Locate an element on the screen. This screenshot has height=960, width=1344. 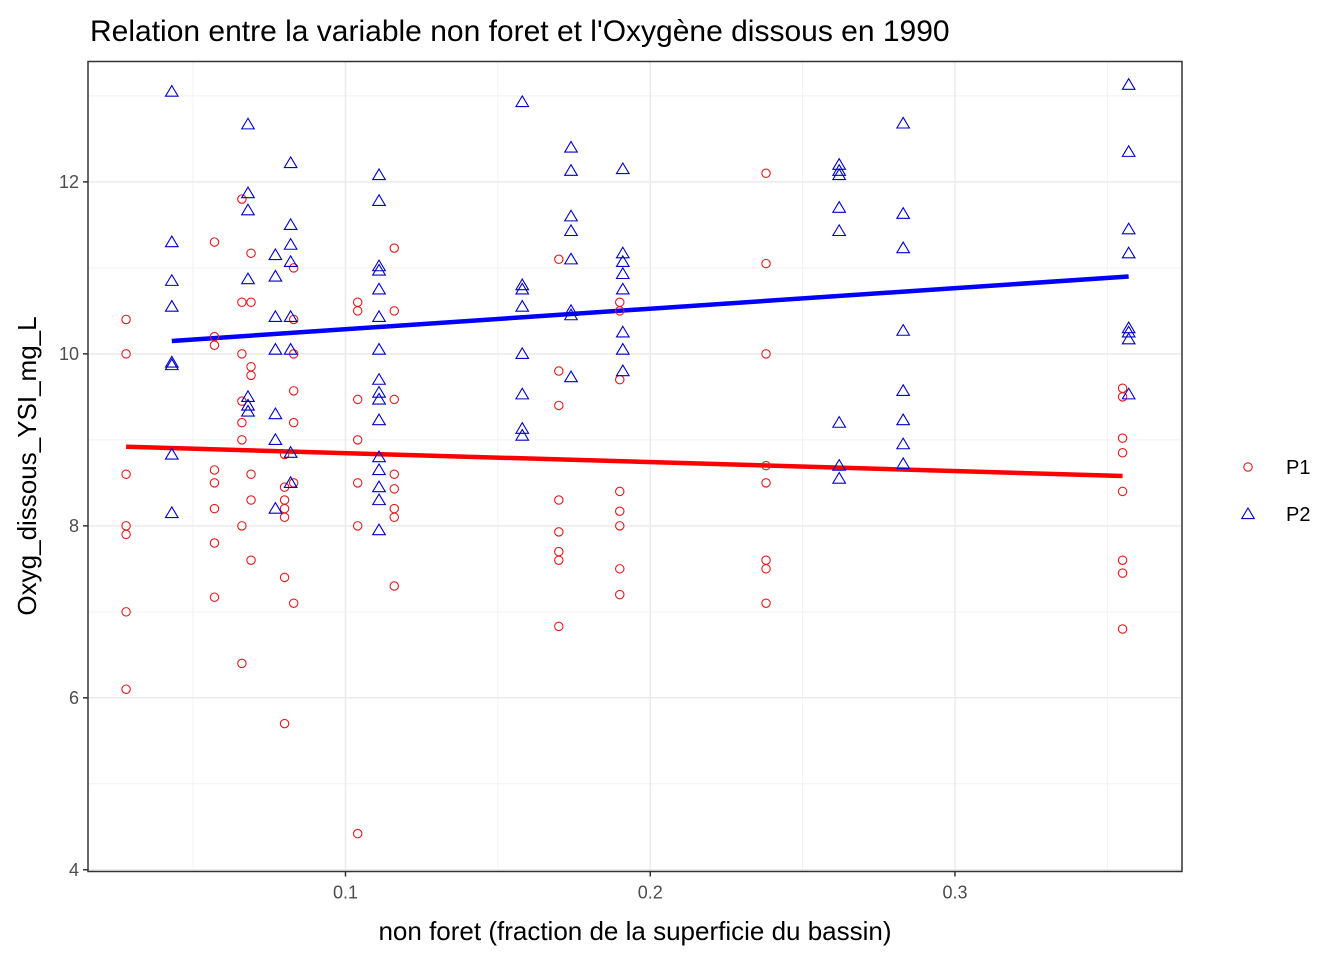
y-tick-label: 12 is located at coordinates (69, 182).